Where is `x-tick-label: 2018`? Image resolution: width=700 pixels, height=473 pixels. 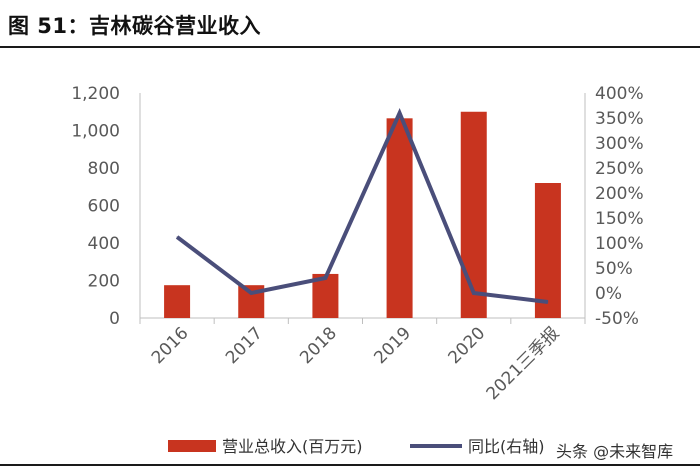 x-tick-label: 2018 is located at coordinates (318, 345).